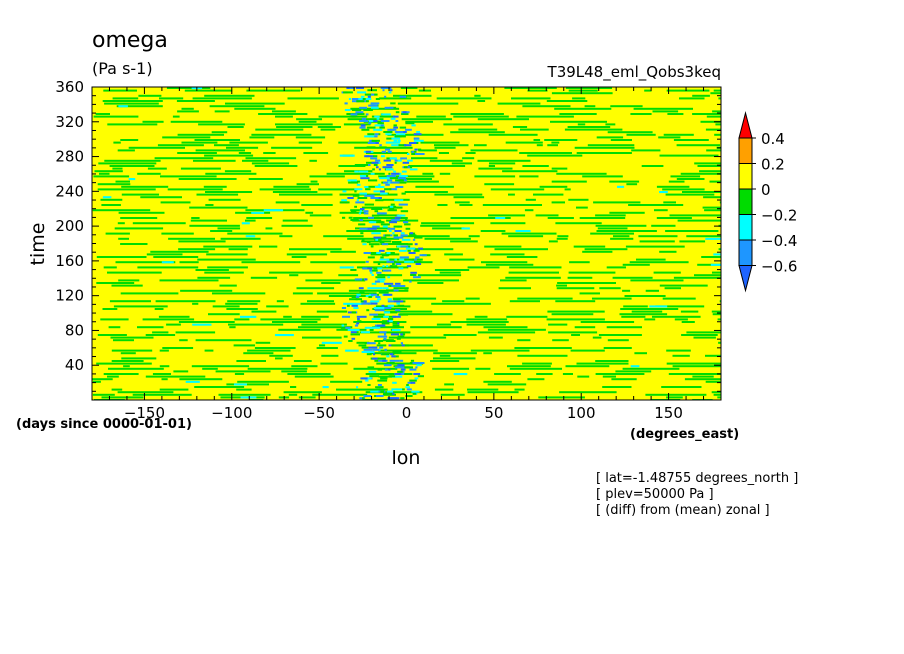 This screenshot has width=904, height=654. I want to click on note-diff: [ (diff) from (mean) zonal ], so click(683, 510).